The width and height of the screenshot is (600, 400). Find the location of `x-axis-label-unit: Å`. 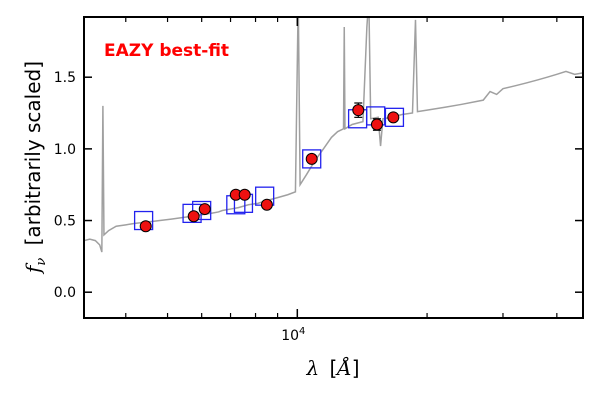

x-axis-label-unit: Å is located at coordinates (343, 367).